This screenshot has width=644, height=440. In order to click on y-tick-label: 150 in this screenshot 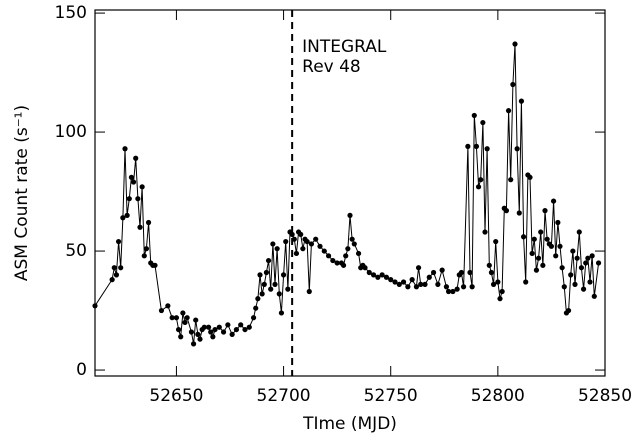, I will do `click(71, 13)`.